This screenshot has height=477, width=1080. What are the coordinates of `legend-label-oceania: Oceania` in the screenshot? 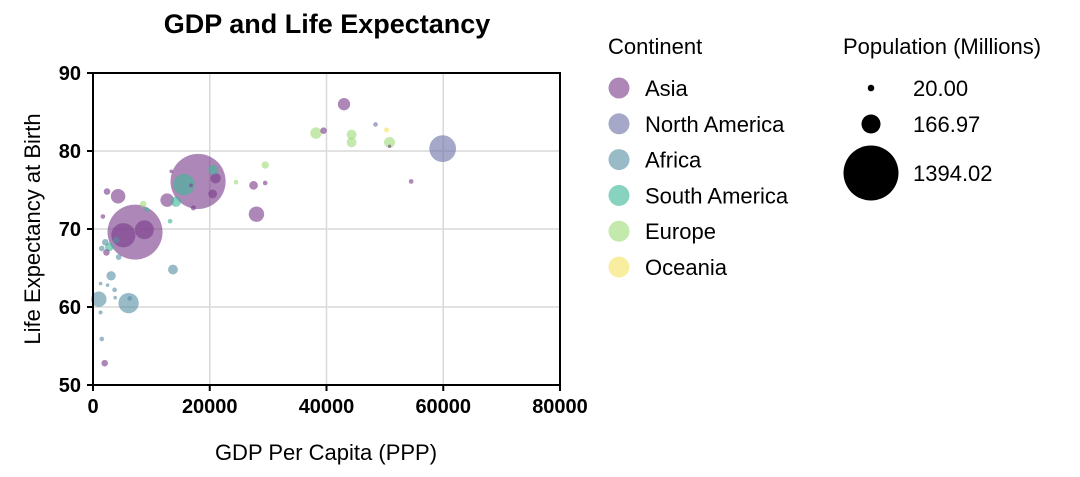 It's located at (686, 267).